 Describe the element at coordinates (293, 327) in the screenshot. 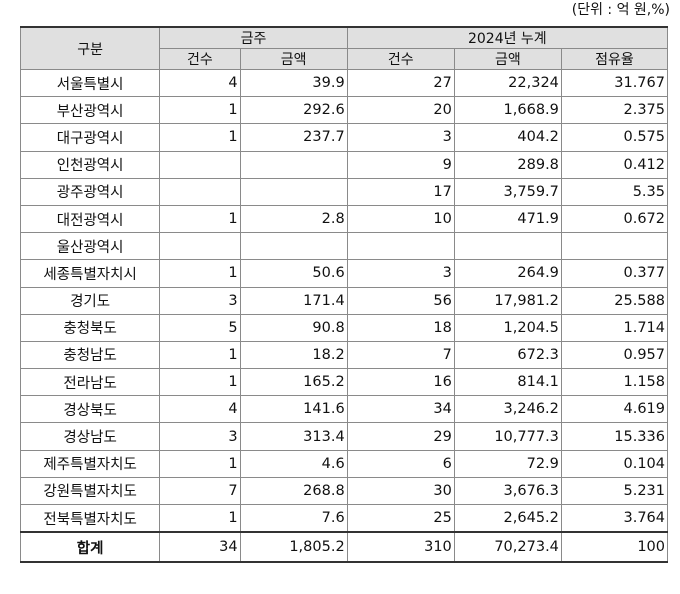

I see `amount-cell: 90.8` at that location.